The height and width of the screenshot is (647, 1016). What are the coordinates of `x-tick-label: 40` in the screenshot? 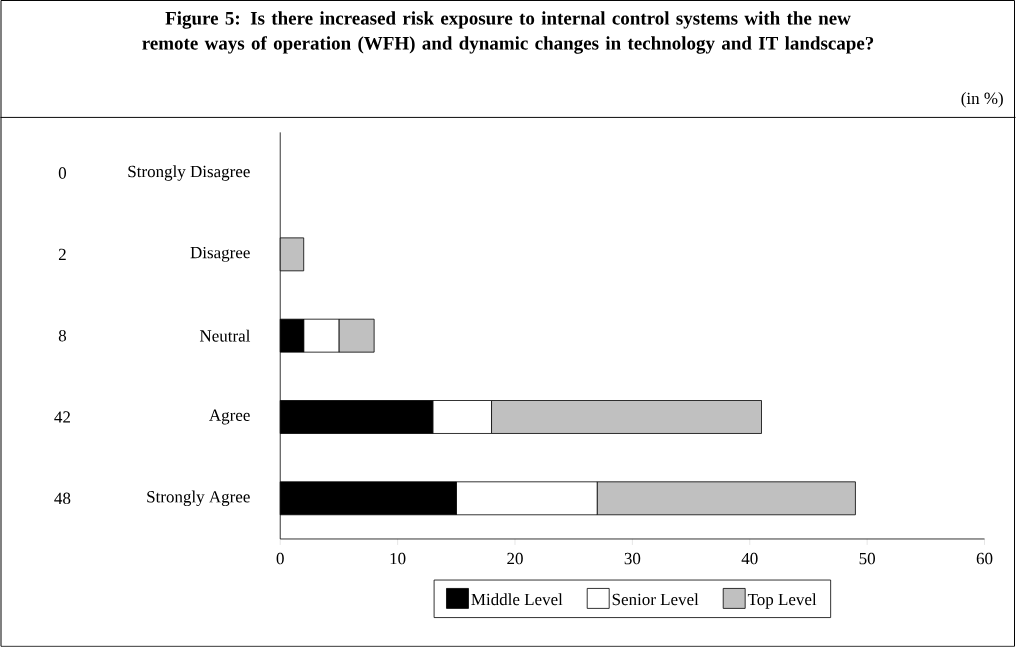 It's located at (749, 558).